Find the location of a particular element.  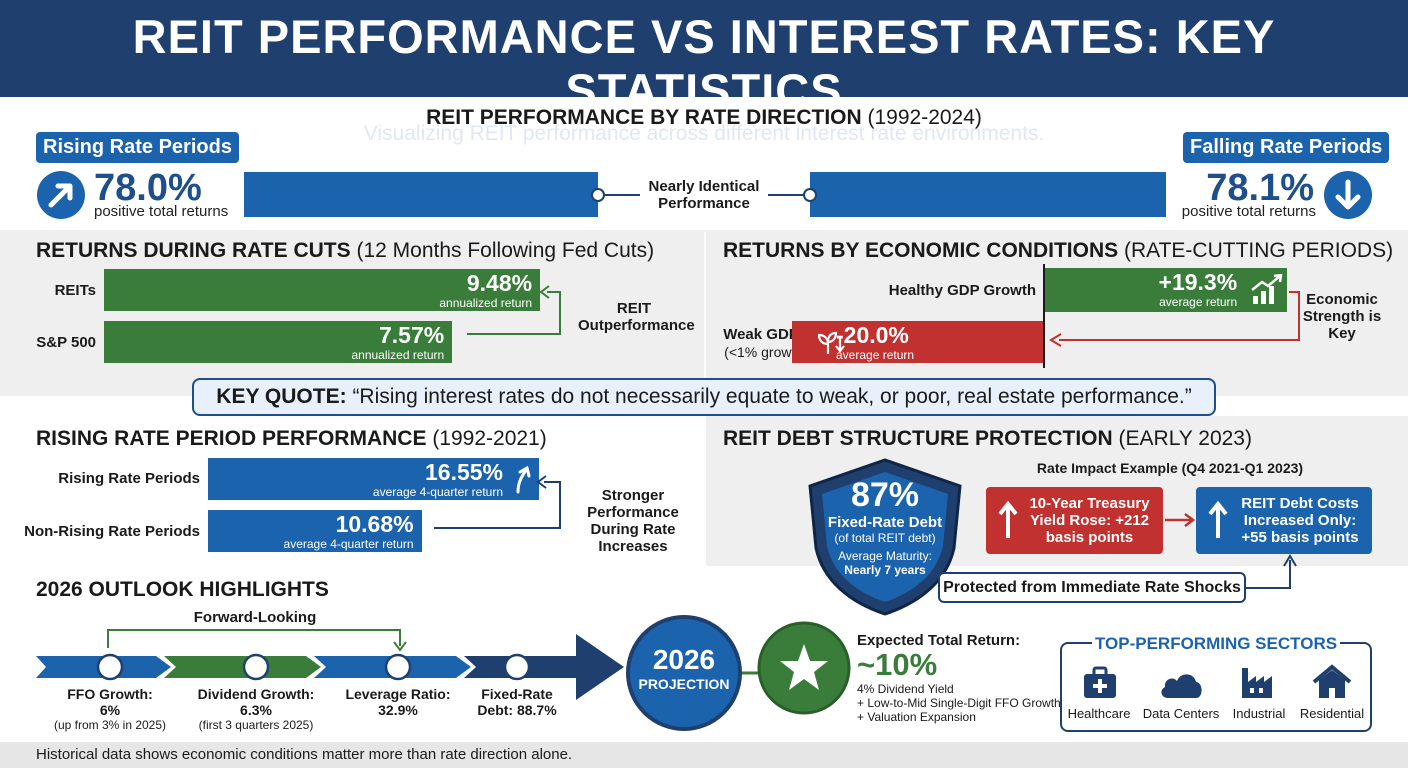

wilting-plant-icon is located at coordinates (831, 342).